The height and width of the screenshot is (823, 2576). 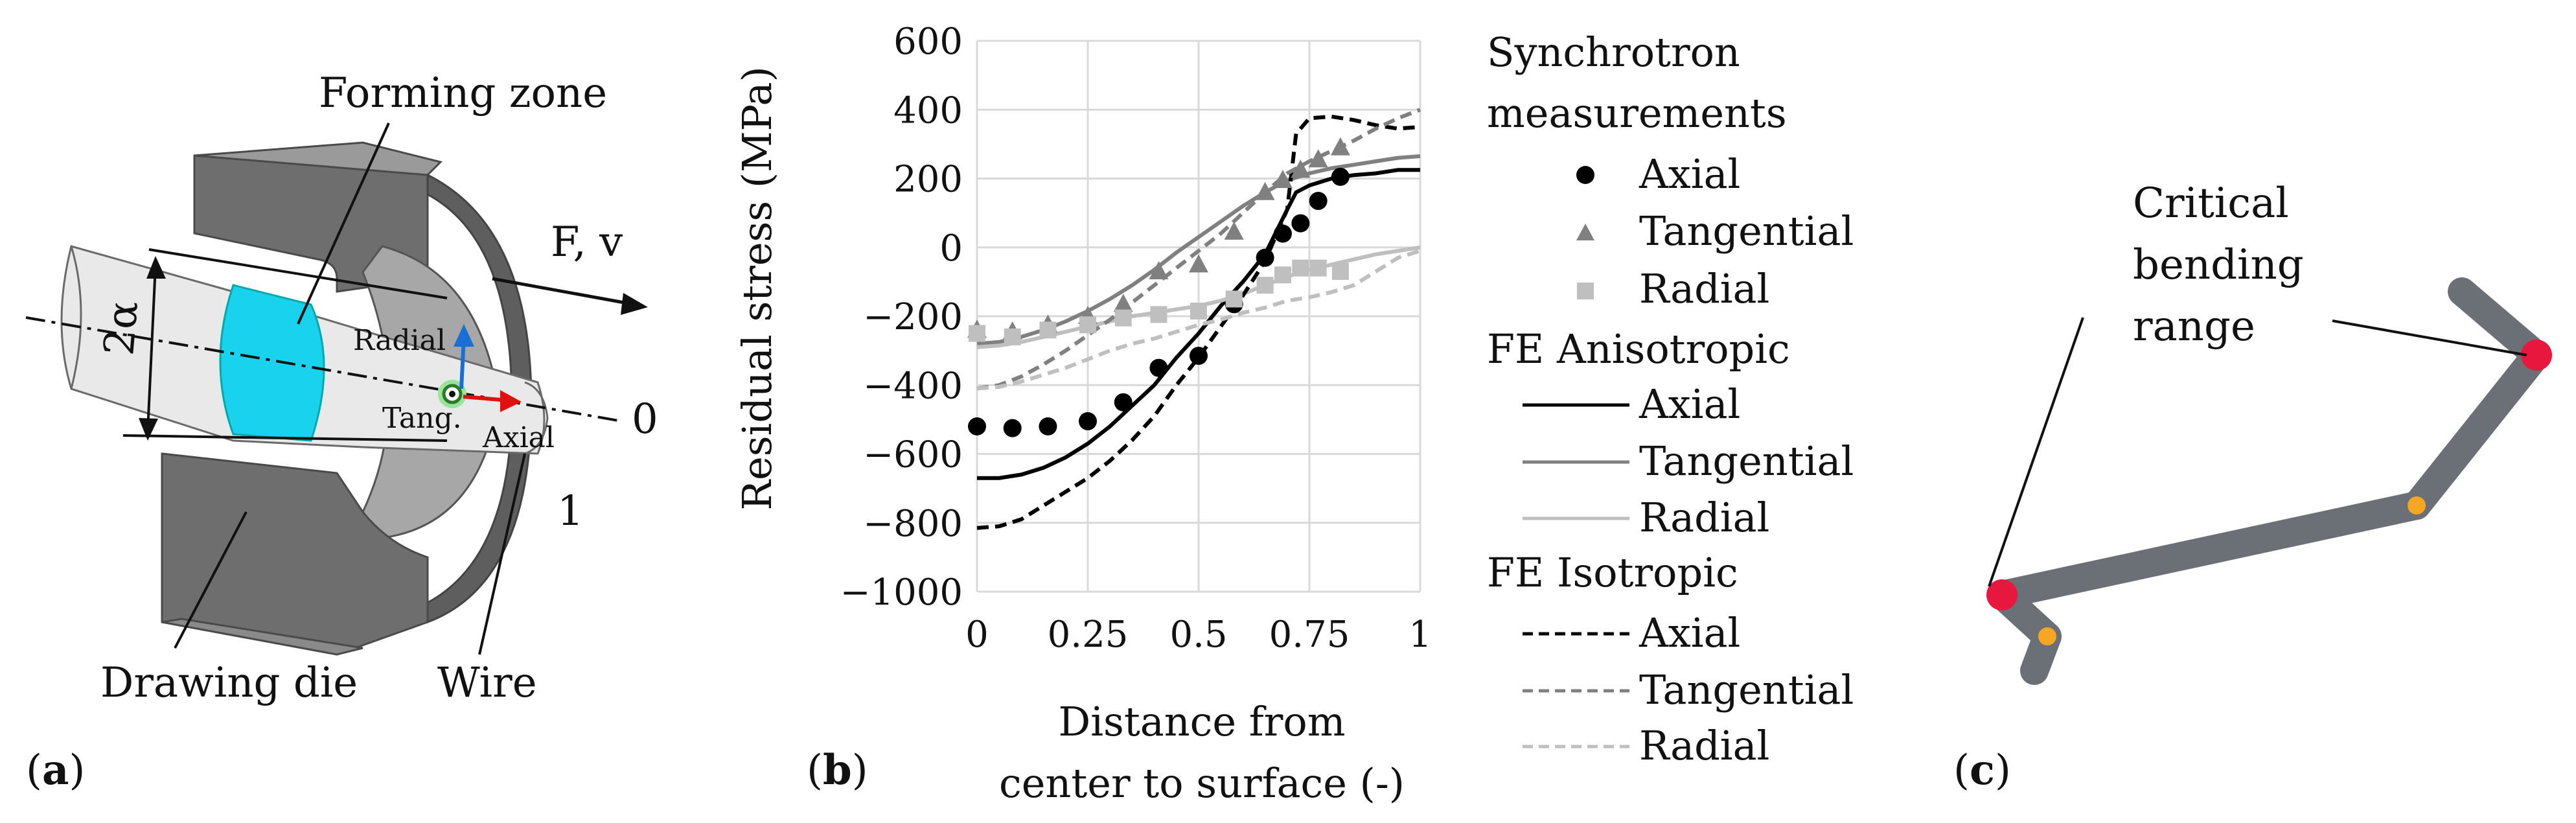 What do you see at coordinates (1704, 288) in the screenshot?
I see `legend-syn-radial: Radial` at bounding box center [1704, 288].